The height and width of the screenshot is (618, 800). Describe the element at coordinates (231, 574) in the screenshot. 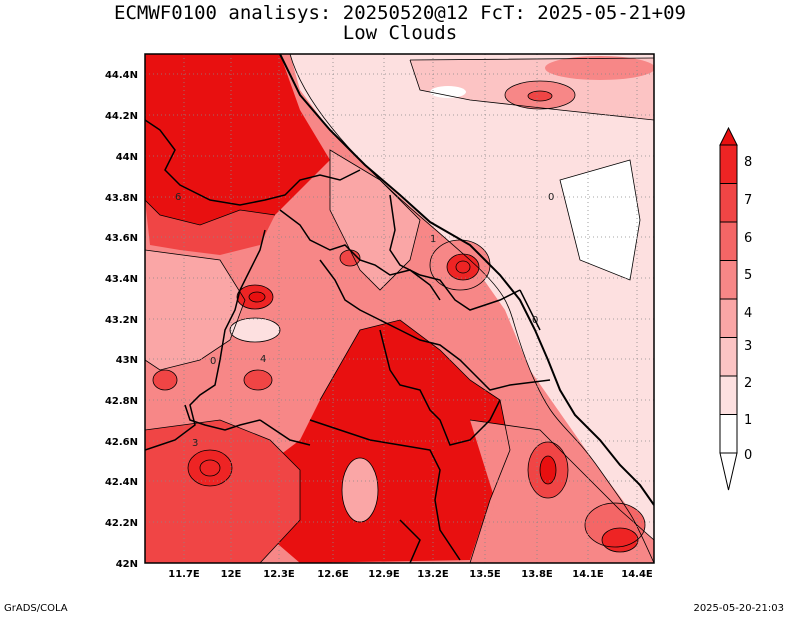

I see `lon-label: 12E` at that location.